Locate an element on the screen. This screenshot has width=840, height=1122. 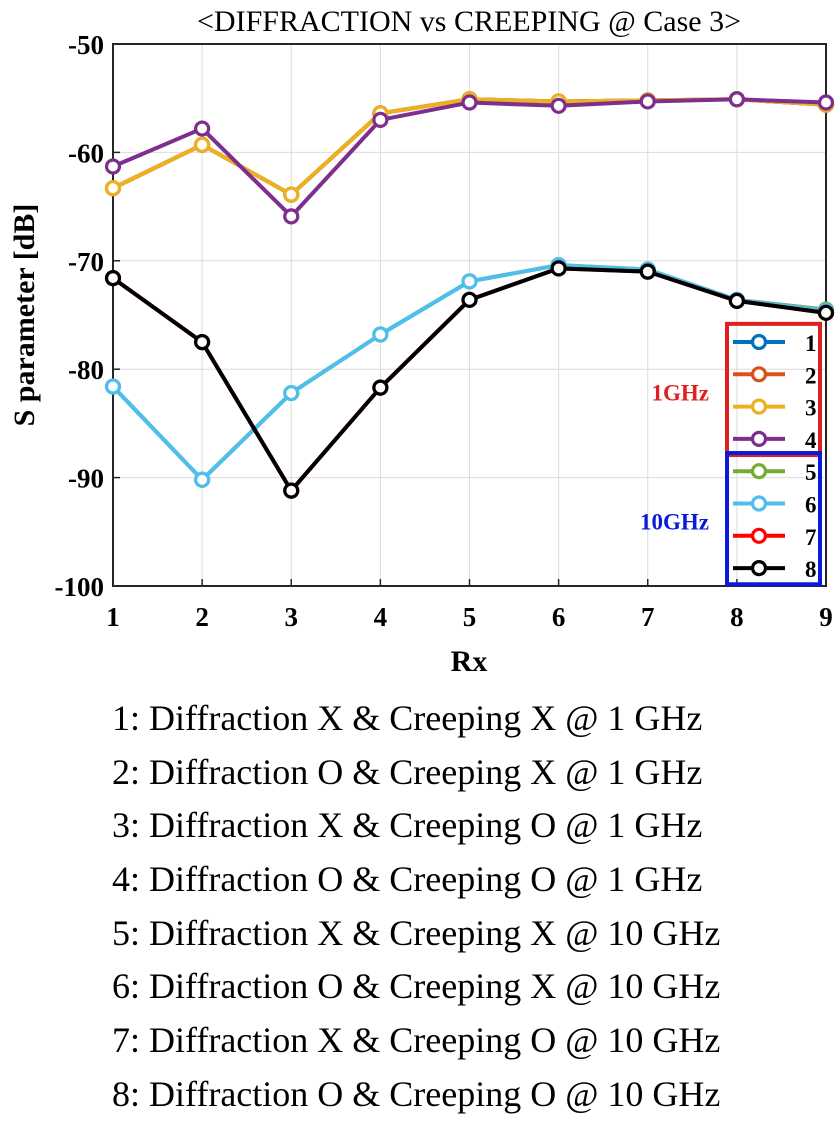
caption-line: 3: Diffraction X & Creeping O @ 1 GHz is located at coordinates (407, 825).